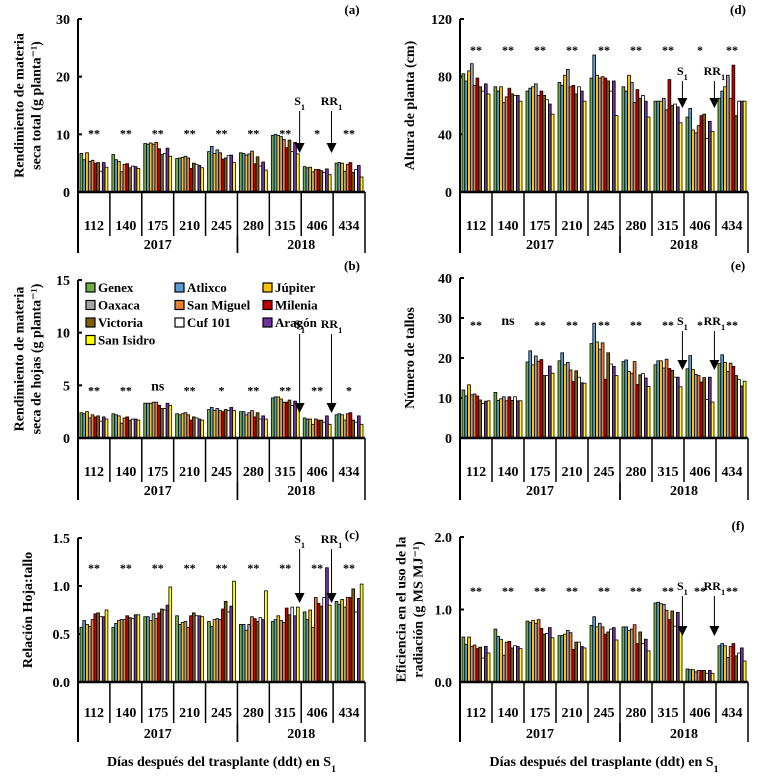 This screenshot has width=766, height=779. I want to click on bar-210-san-miguel, so click(570, 657).